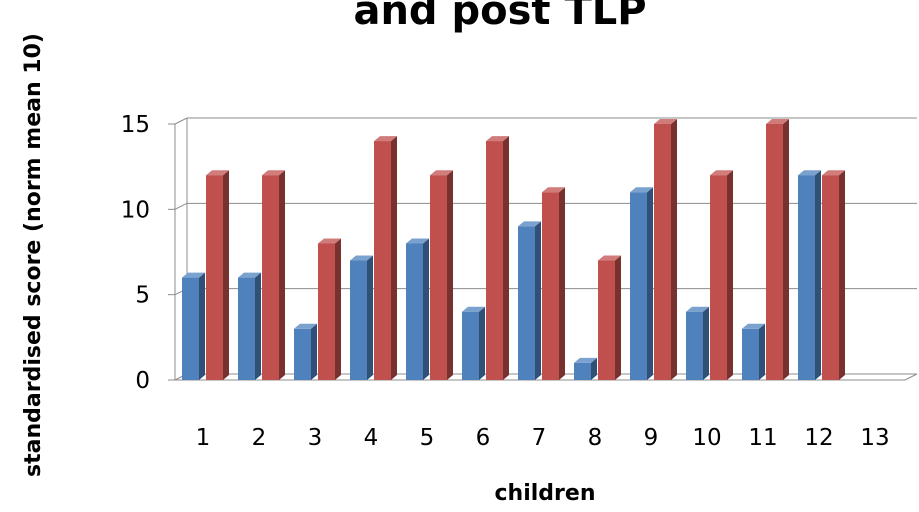 The height and width of the screenshot is (512, 919). Describe the element at coordinates (874, 438) in the screenshot. I see `x-tick-label: 13` at that location.